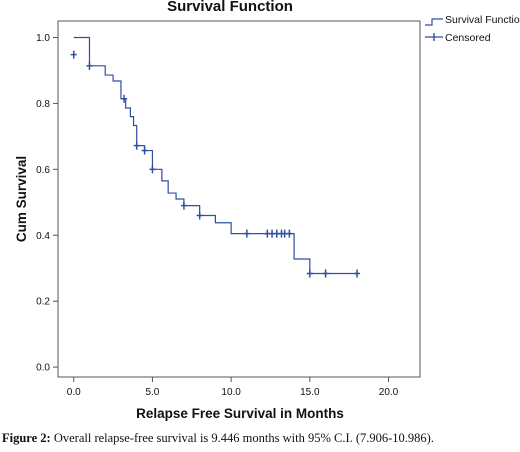 This screenshot has width=520, height=452. What do you see at coordinates (43, 170) in the screenshot?
I see `y-tick-label: 0.6` at bounding box center [43, 170].